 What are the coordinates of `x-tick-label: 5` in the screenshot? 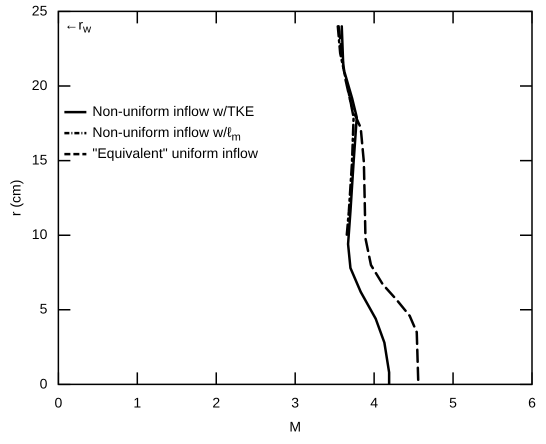 It's located at (453, 402).